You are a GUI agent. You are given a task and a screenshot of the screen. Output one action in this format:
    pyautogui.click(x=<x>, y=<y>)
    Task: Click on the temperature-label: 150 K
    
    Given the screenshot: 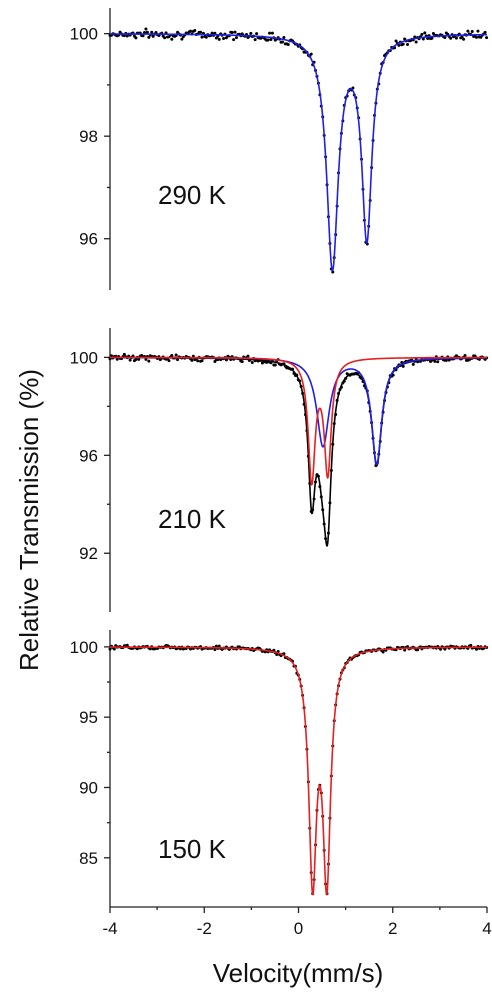 What is the action you would take?
    pyautogui.click(x=192, y=849)
    